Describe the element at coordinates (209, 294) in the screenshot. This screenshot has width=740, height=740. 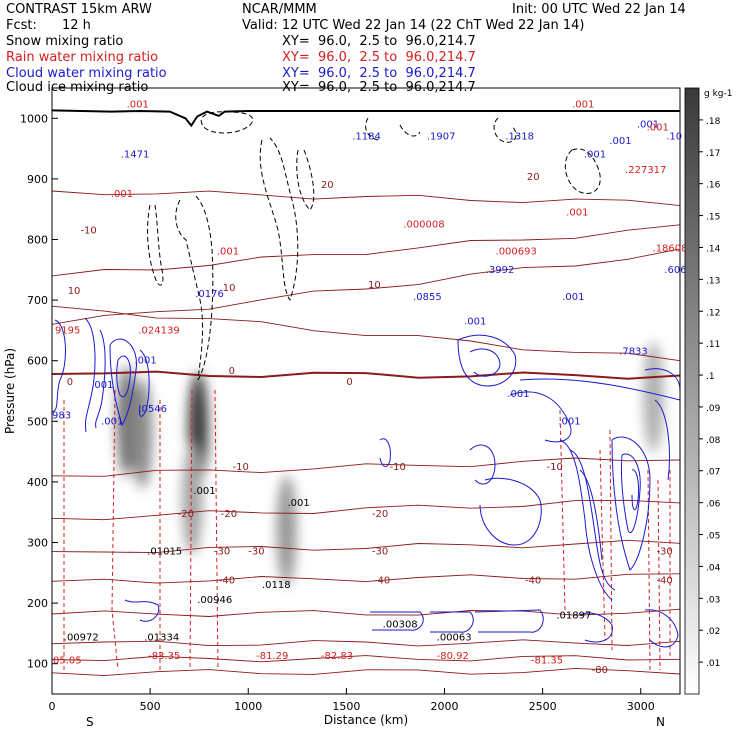
I see `maximum-label: .0176` at that location.